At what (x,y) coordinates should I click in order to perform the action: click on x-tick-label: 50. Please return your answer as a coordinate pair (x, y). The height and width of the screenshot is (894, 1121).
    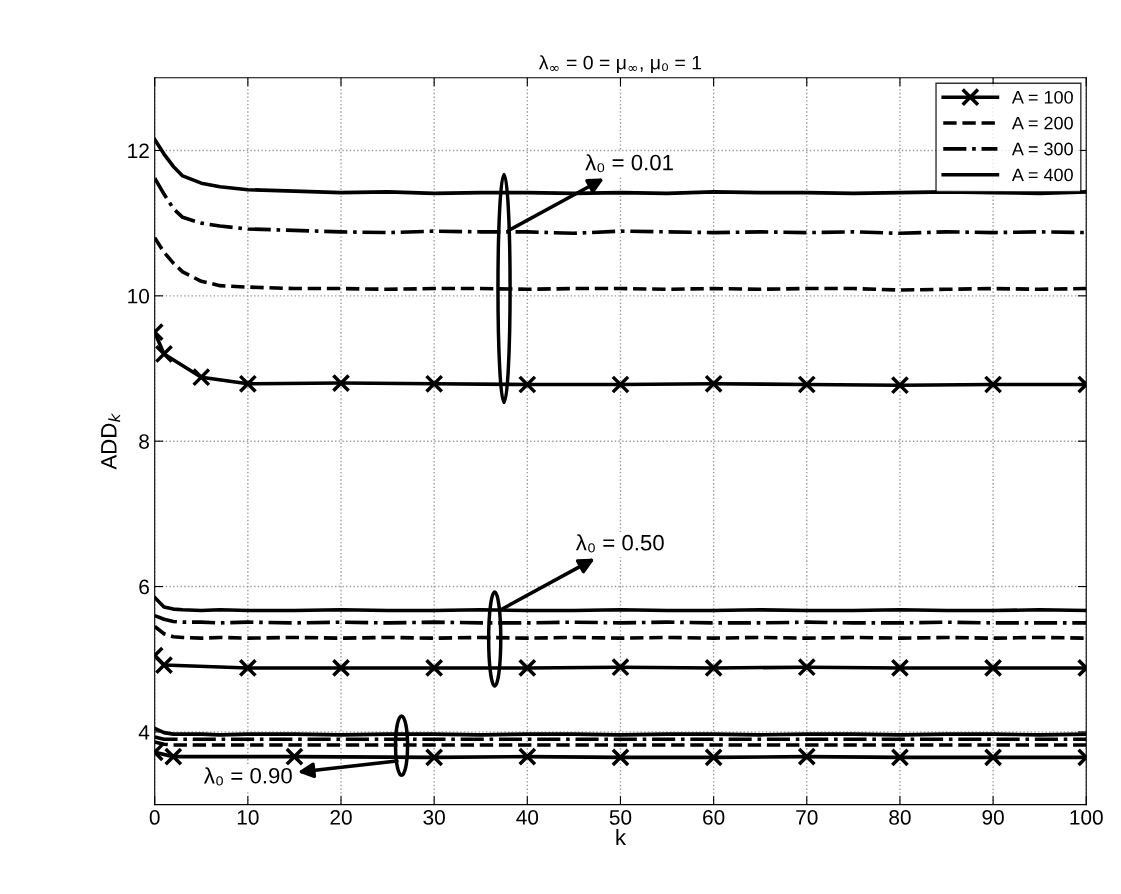
    Looking at the image, I should click on (620, 817).